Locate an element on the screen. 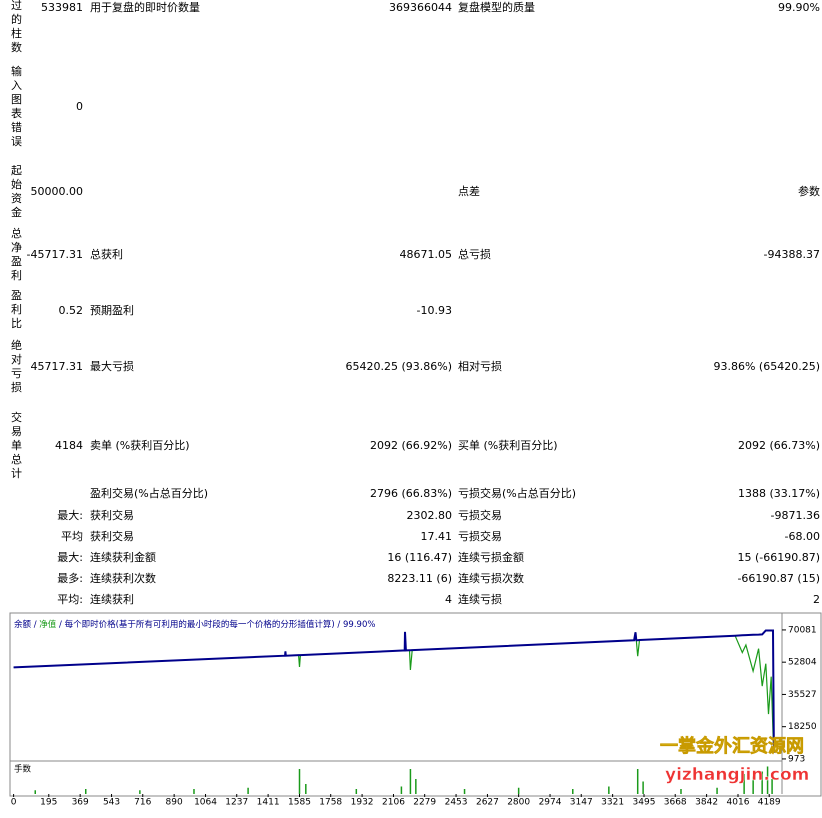 Image resolution: width=822 pixels, height=818 pixels. report-value1: 平均 is located at coordinates (72, 536).